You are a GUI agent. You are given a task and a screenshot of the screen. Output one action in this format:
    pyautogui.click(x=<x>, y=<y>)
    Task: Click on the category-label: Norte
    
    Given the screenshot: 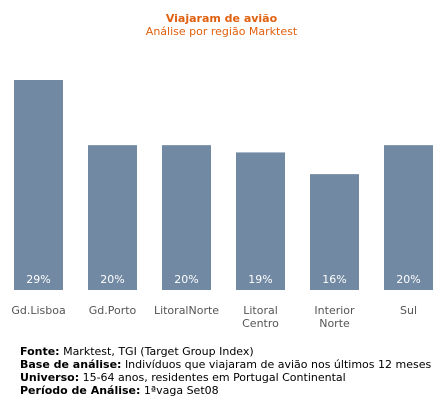 What is the action you would take?
    pyautogui.click(x=334, y=323)
    